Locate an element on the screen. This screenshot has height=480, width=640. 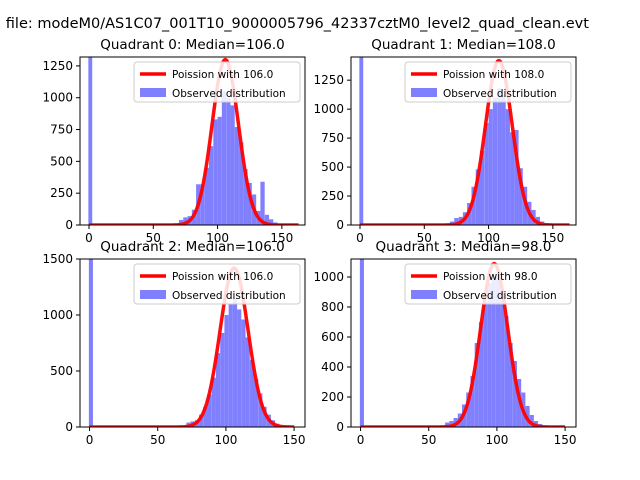
legend-line-label: Poission with 108.0 is located at coordinates (493, 75).